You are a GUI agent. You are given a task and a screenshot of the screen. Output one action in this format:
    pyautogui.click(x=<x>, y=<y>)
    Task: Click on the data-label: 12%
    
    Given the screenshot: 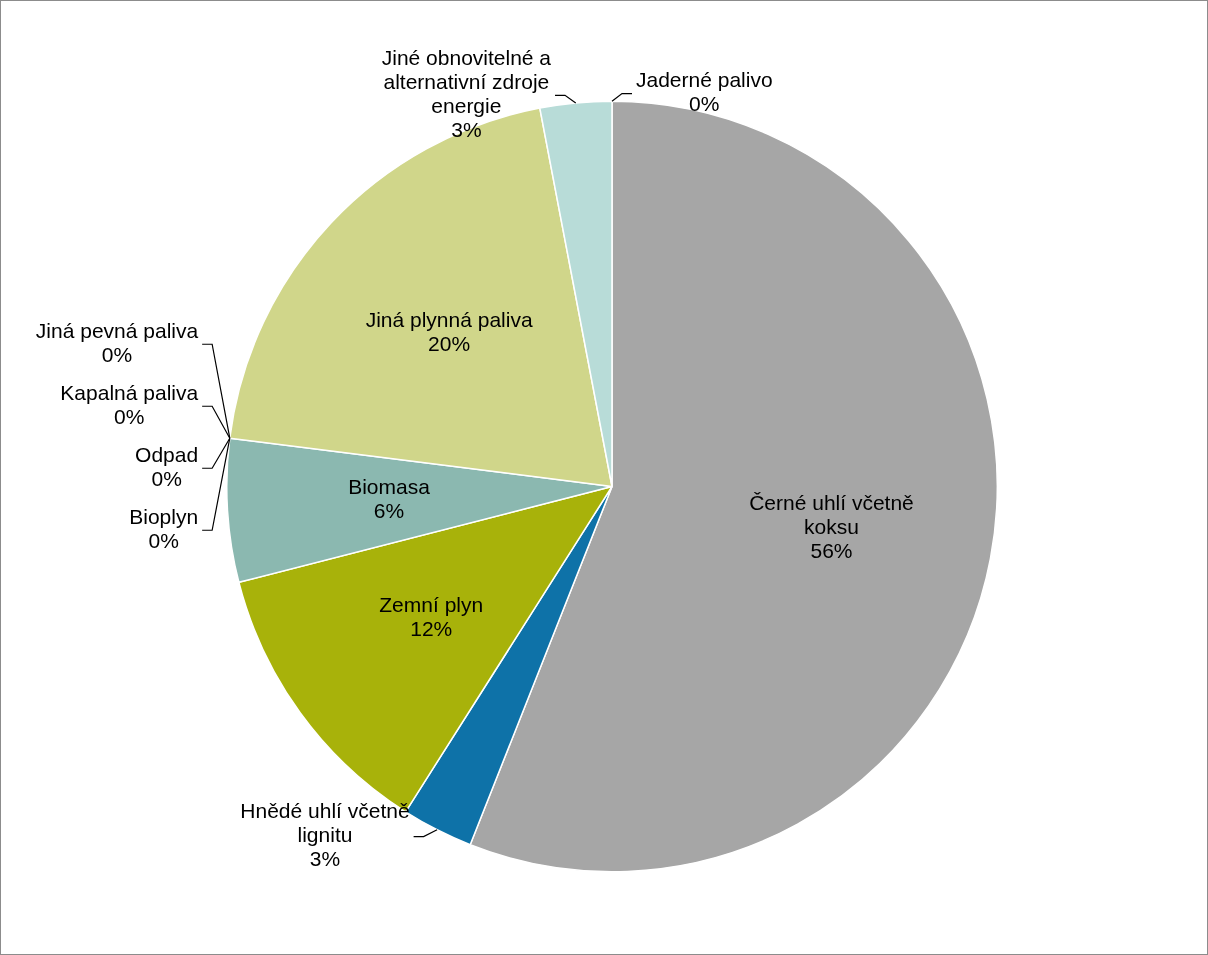 What is the action you would take?
    pyautogui.click(x=431, y=628)
    